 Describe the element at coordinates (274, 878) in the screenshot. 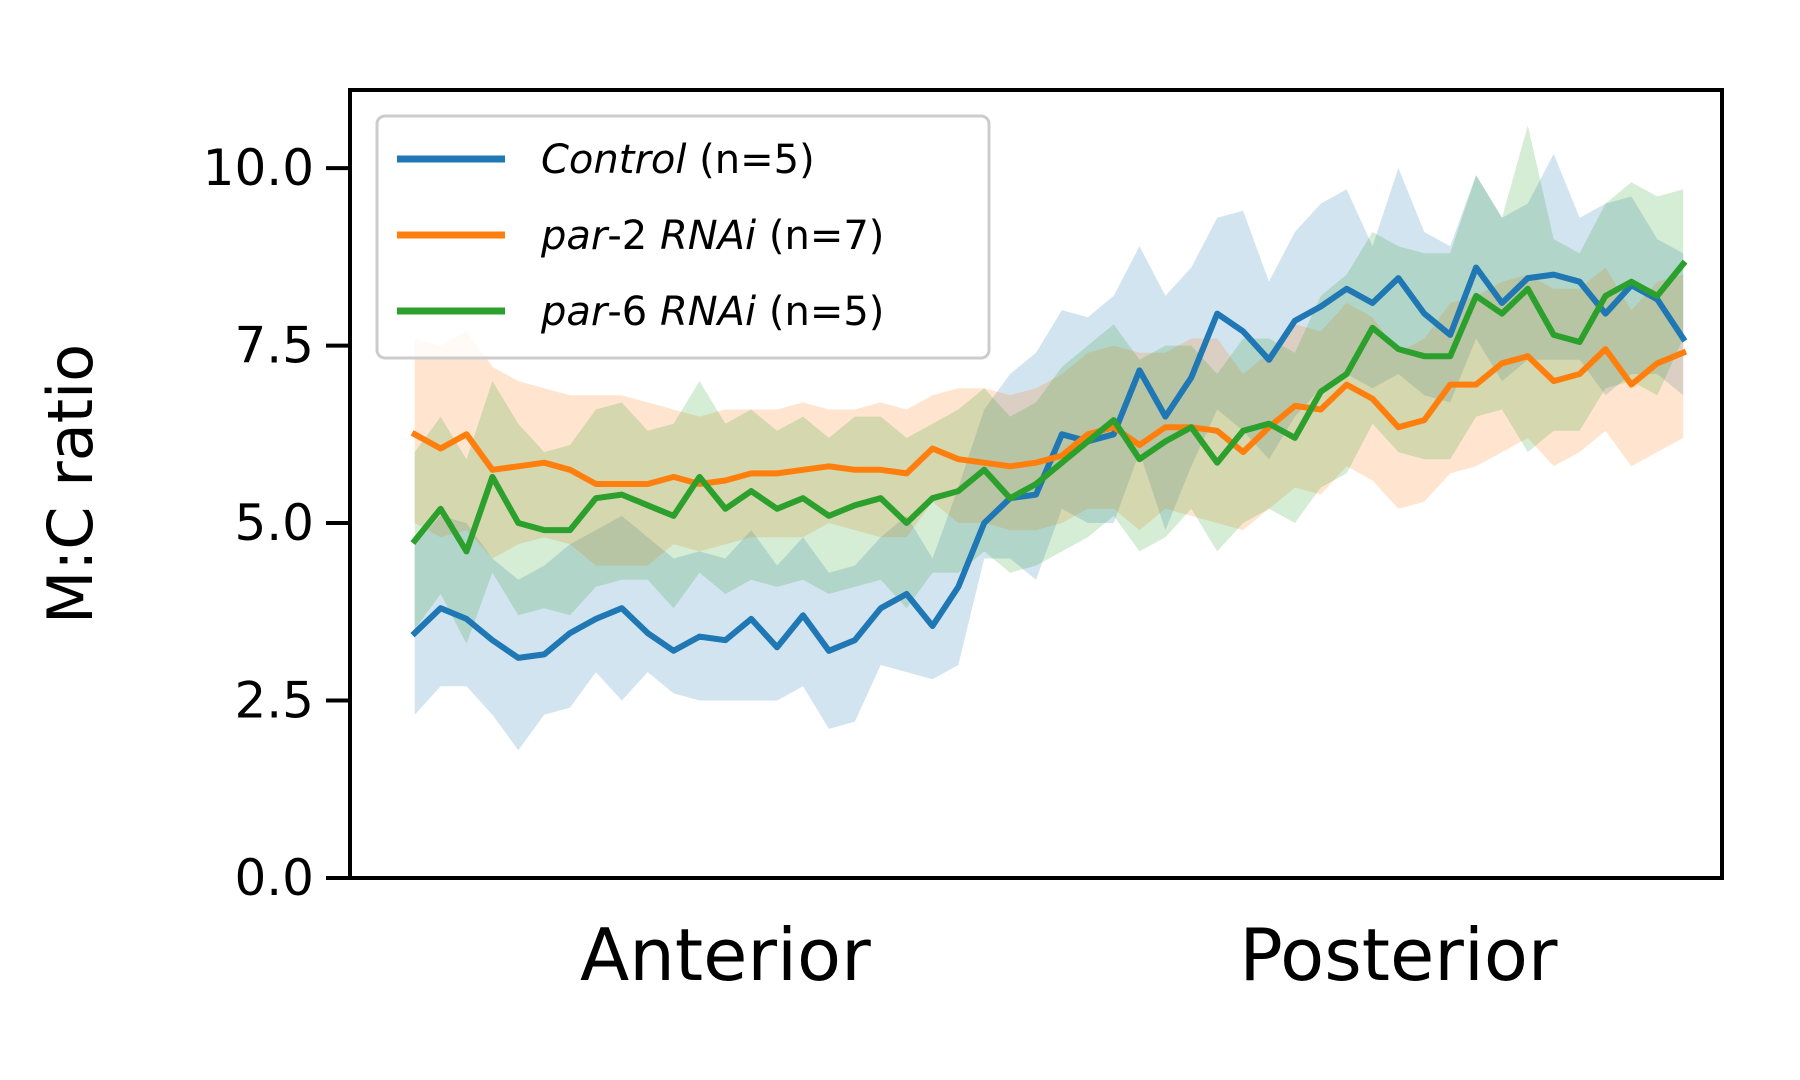

I see `y-tick-label: 0.0` at that location.